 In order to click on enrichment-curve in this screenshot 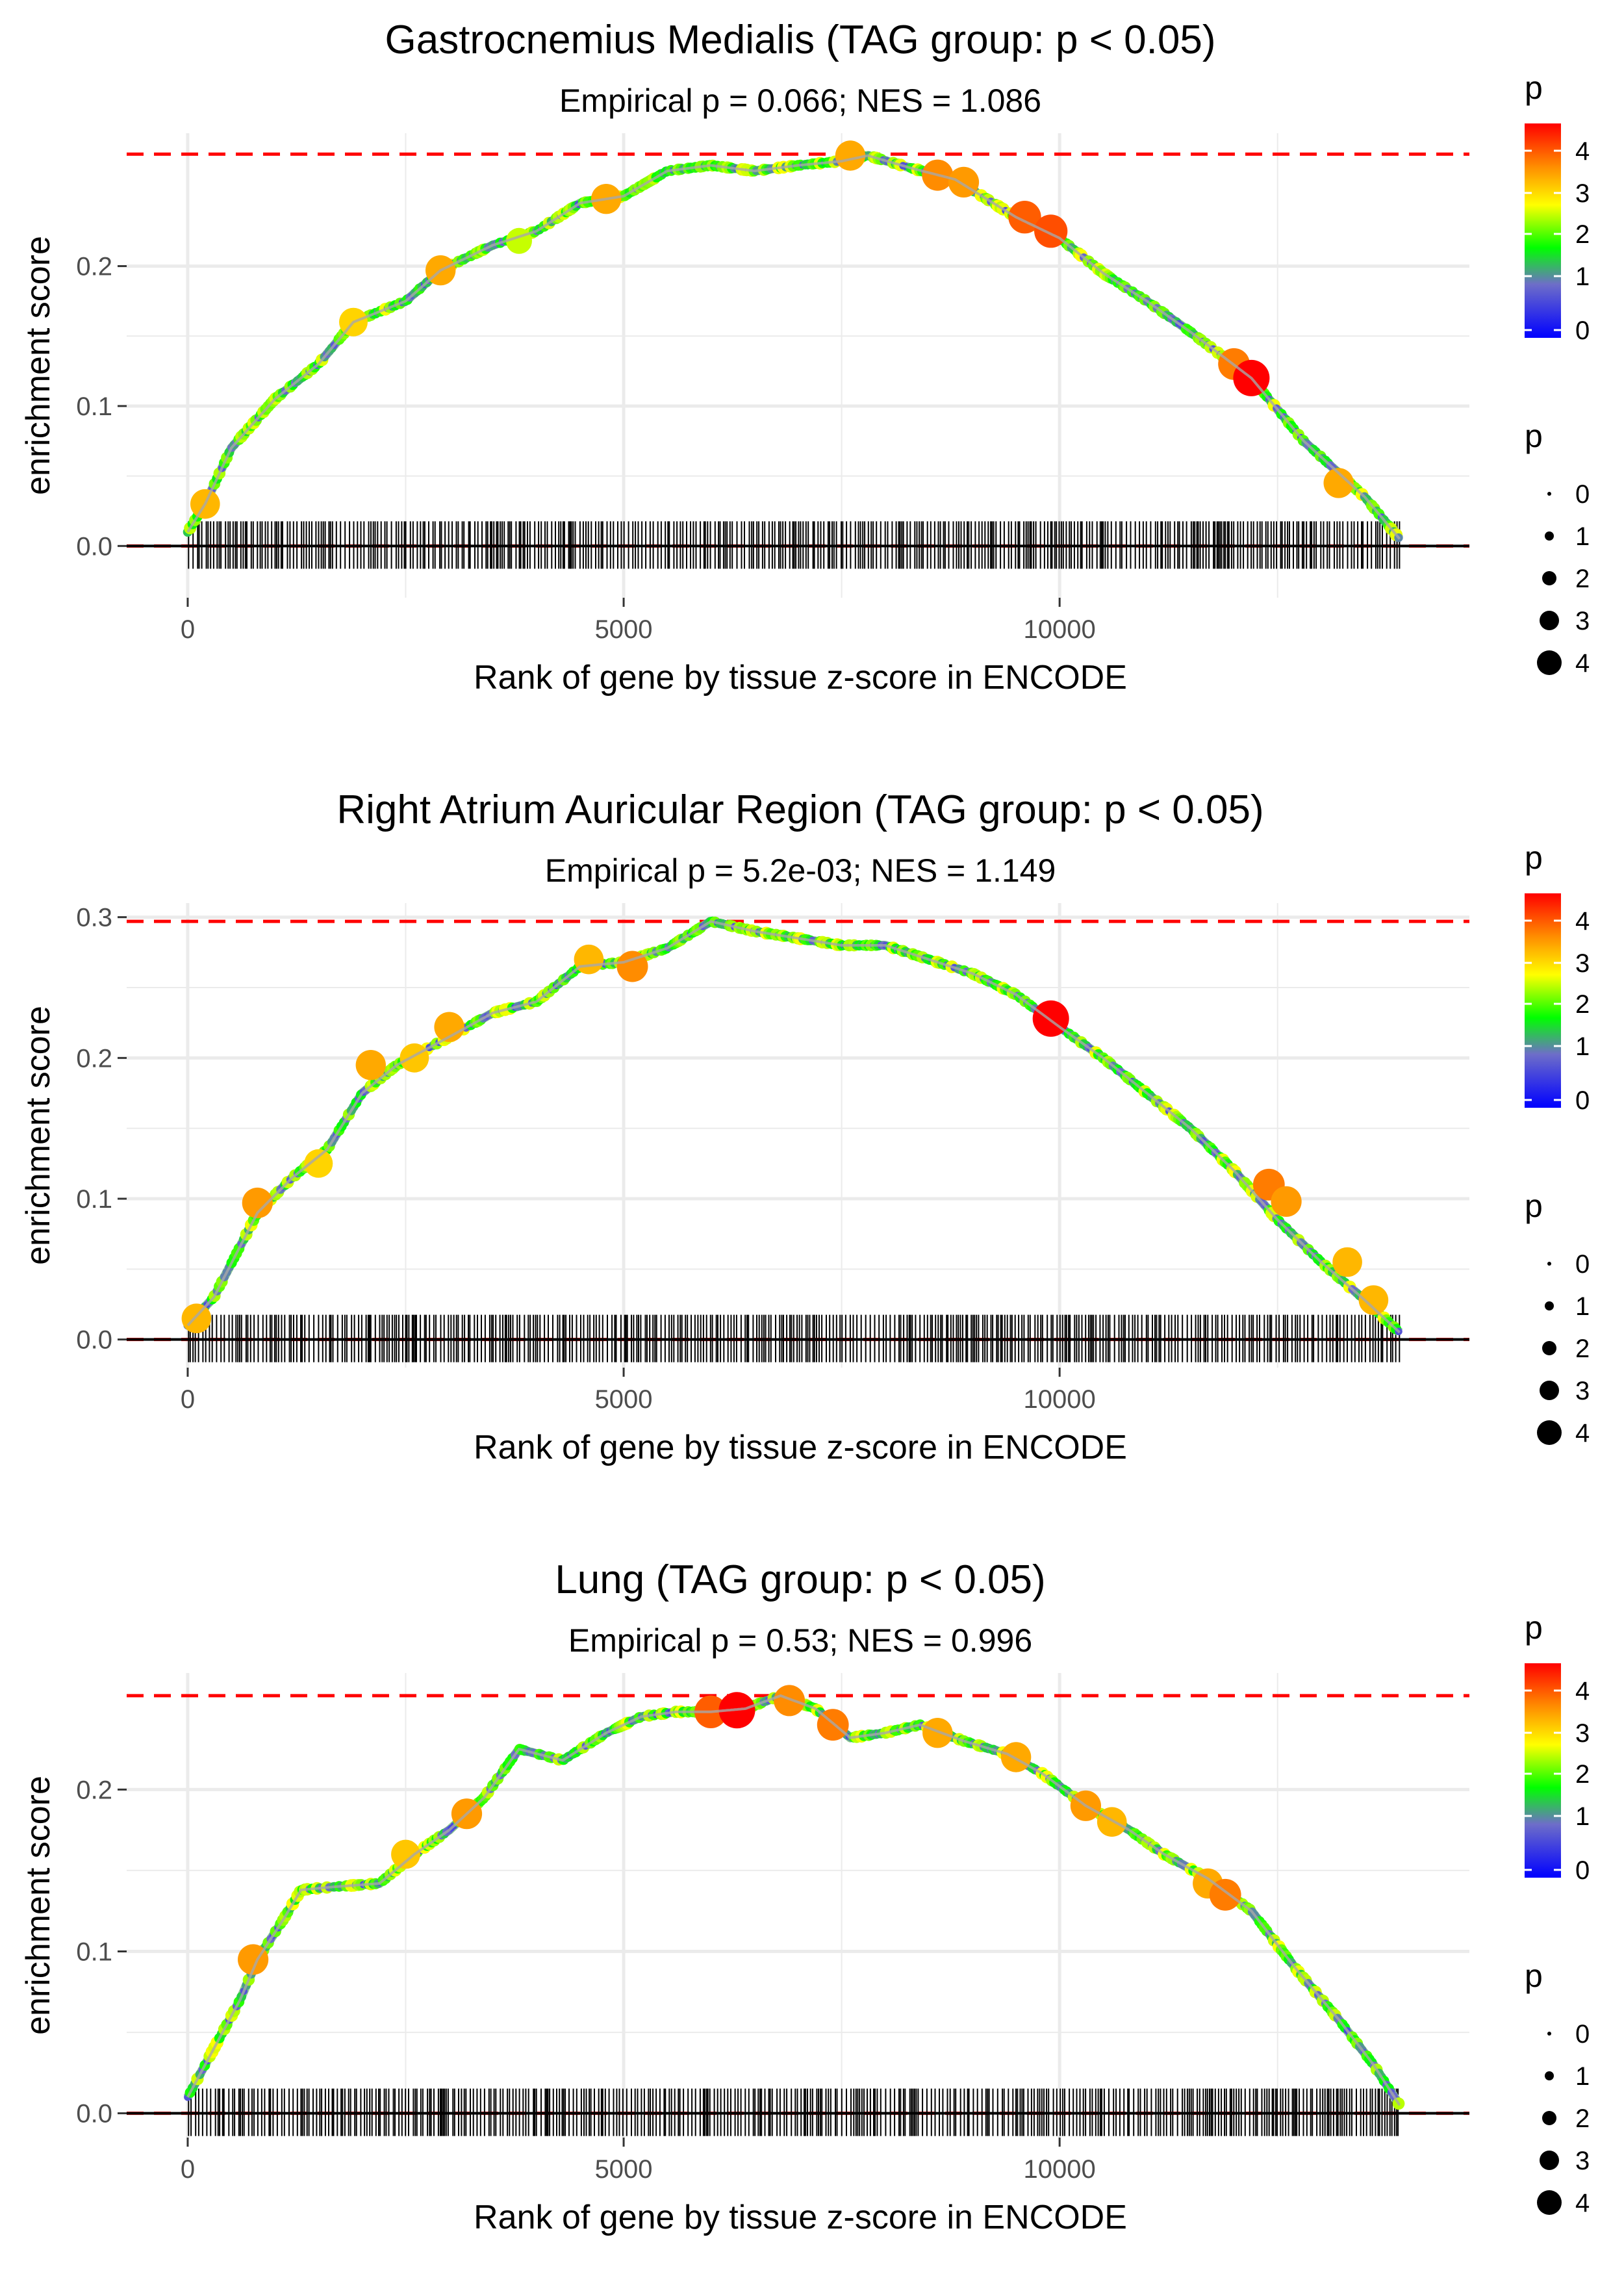, I will do `click(793, 1126)`.